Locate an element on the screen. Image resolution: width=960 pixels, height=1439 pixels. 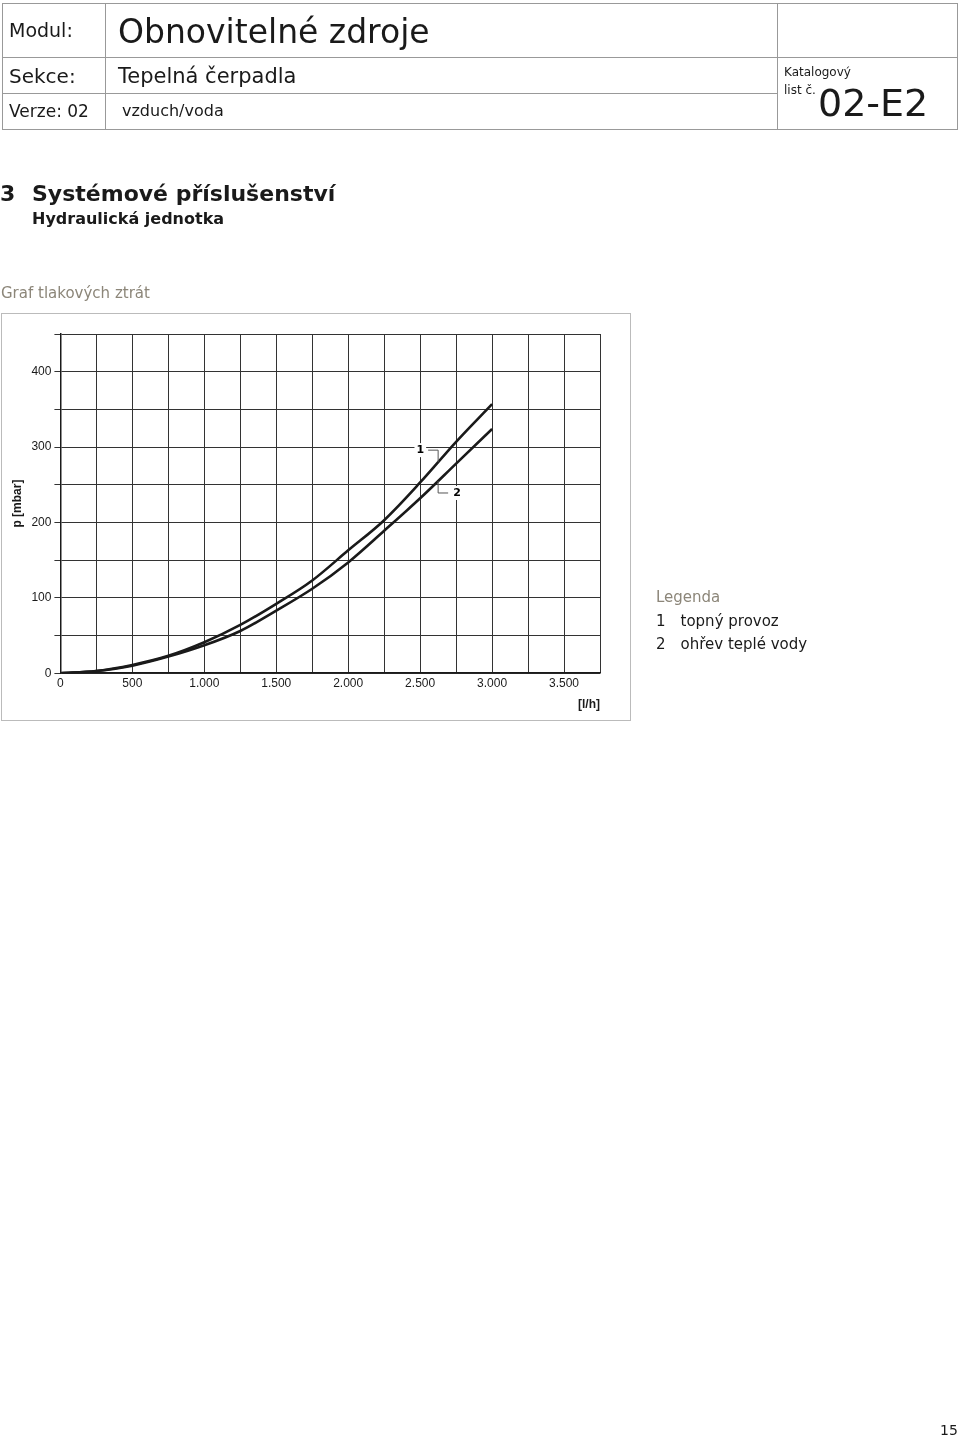
text: Modul: is located at coordinates (41, 30).